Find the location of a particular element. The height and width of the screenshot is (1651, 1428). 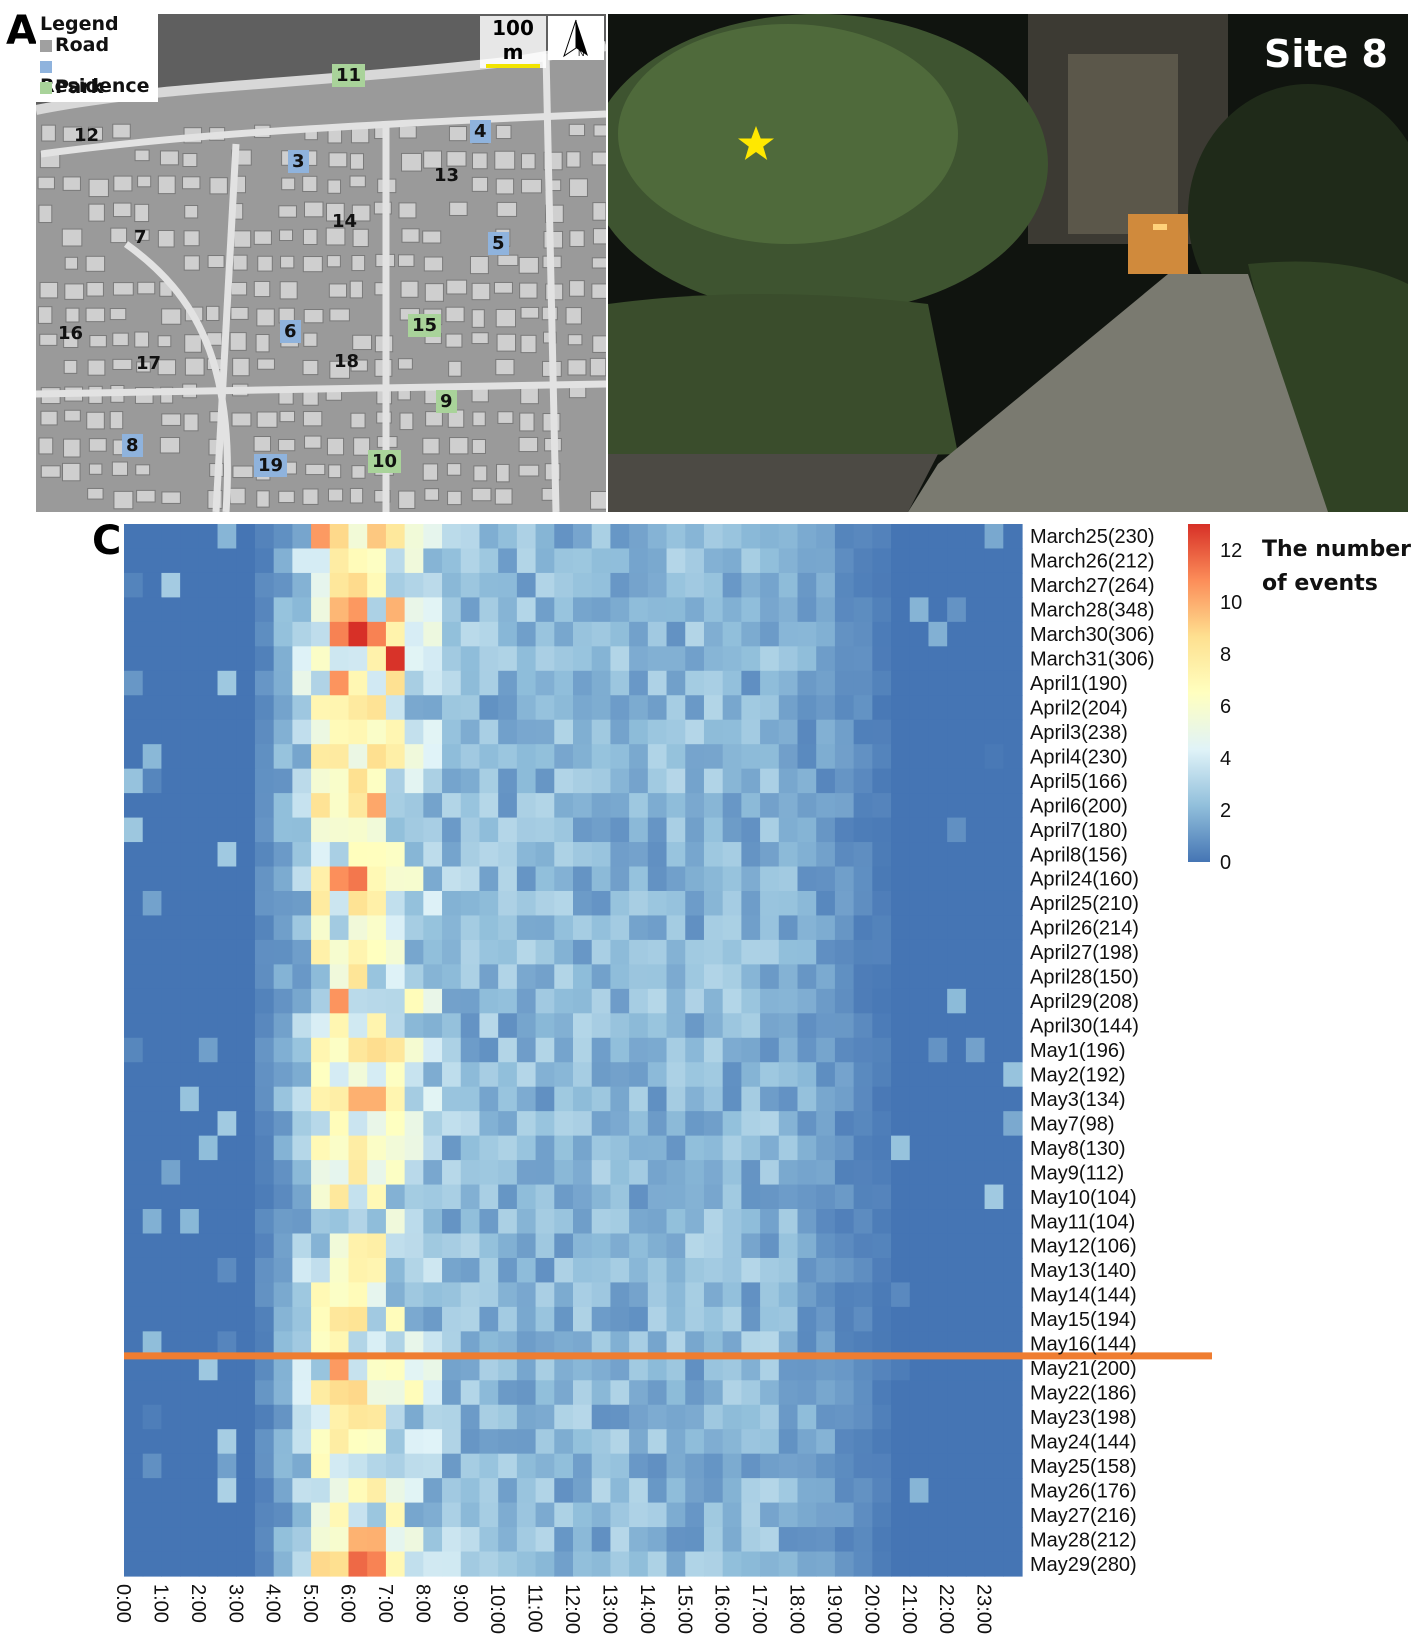

site-label-3: 3 is located at coordinates (298, 161).